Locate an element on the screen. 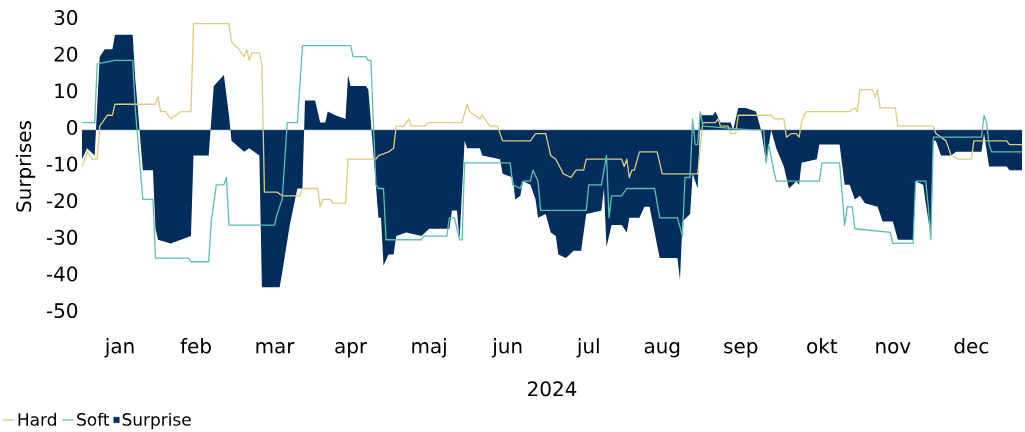 This screenshot has width=1025, height=432. x-axis-title: 2024 is located at coordinates (552, 389).